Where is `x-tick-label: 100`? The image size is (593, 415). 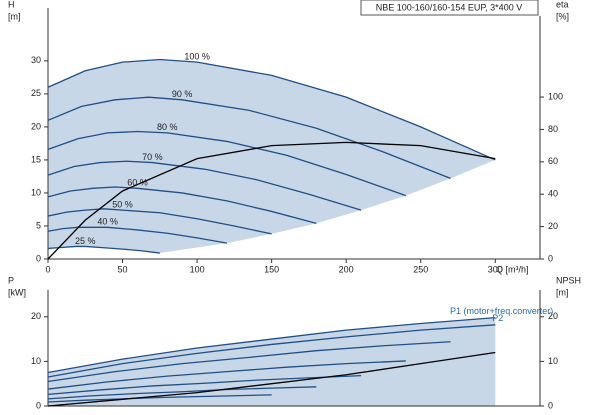
x-tick-label: 100 is located at coordinates (197, 269).